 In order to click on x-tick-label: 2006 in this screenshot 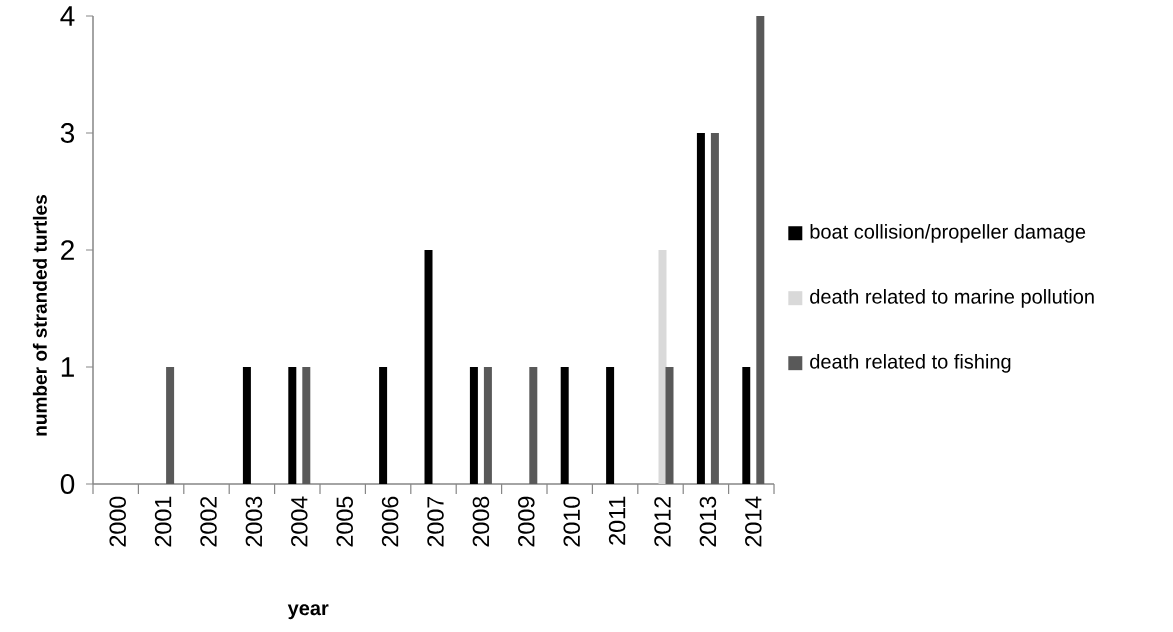, I will do `click(390, 521)`.